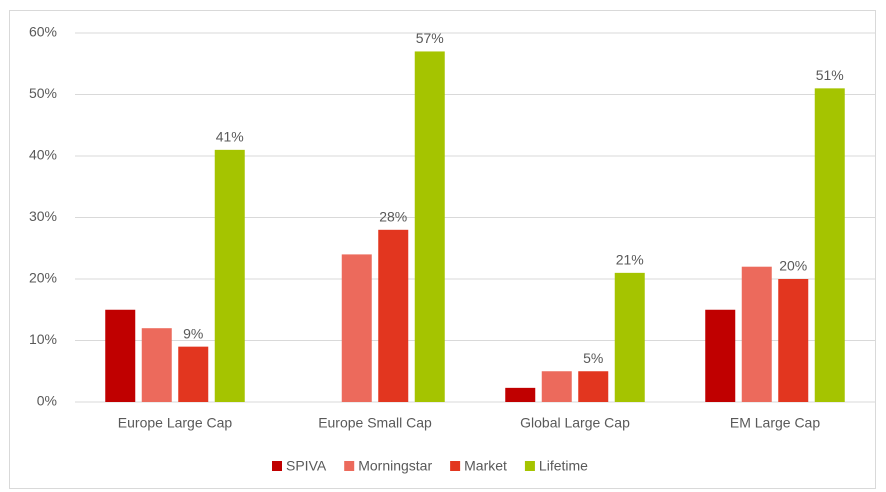 Image resolution: width=886 pixels, height=492 pixels. Describe the element at coordinates (793, 266) in the screenshot. I see `data-label: 20%` at that location.